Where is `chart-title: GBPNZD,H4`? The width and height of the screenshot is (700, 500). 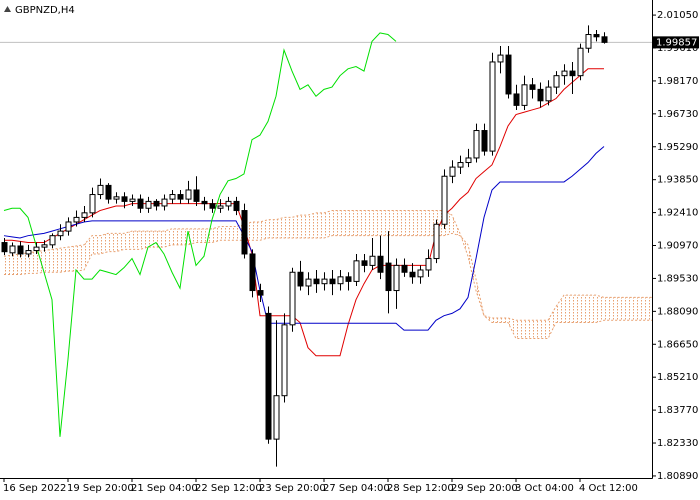 chart-title: GBPNZD,H4 is located at coordinates (45, 10).